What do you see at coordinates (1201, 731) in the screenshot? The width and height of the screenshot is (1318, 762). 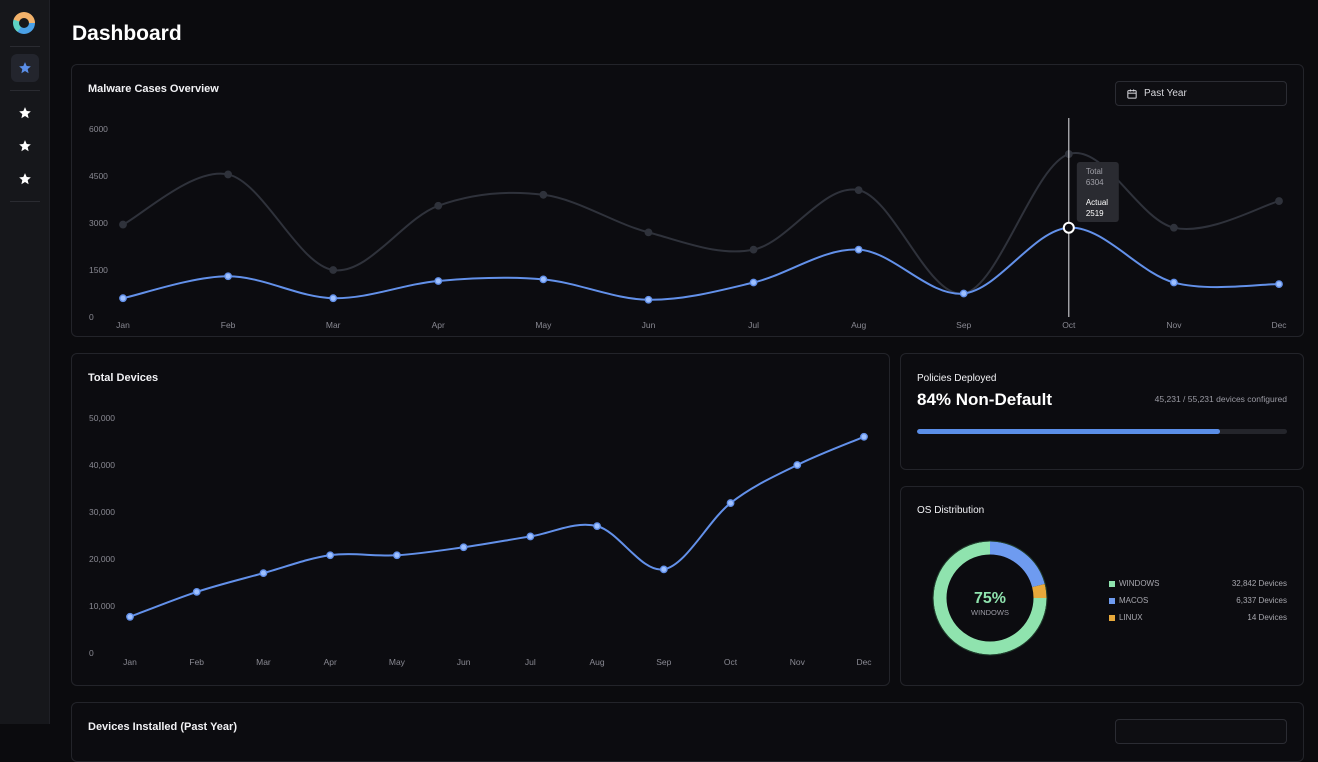 I see `devices-installed-select` at bounding box center [1201, 731].